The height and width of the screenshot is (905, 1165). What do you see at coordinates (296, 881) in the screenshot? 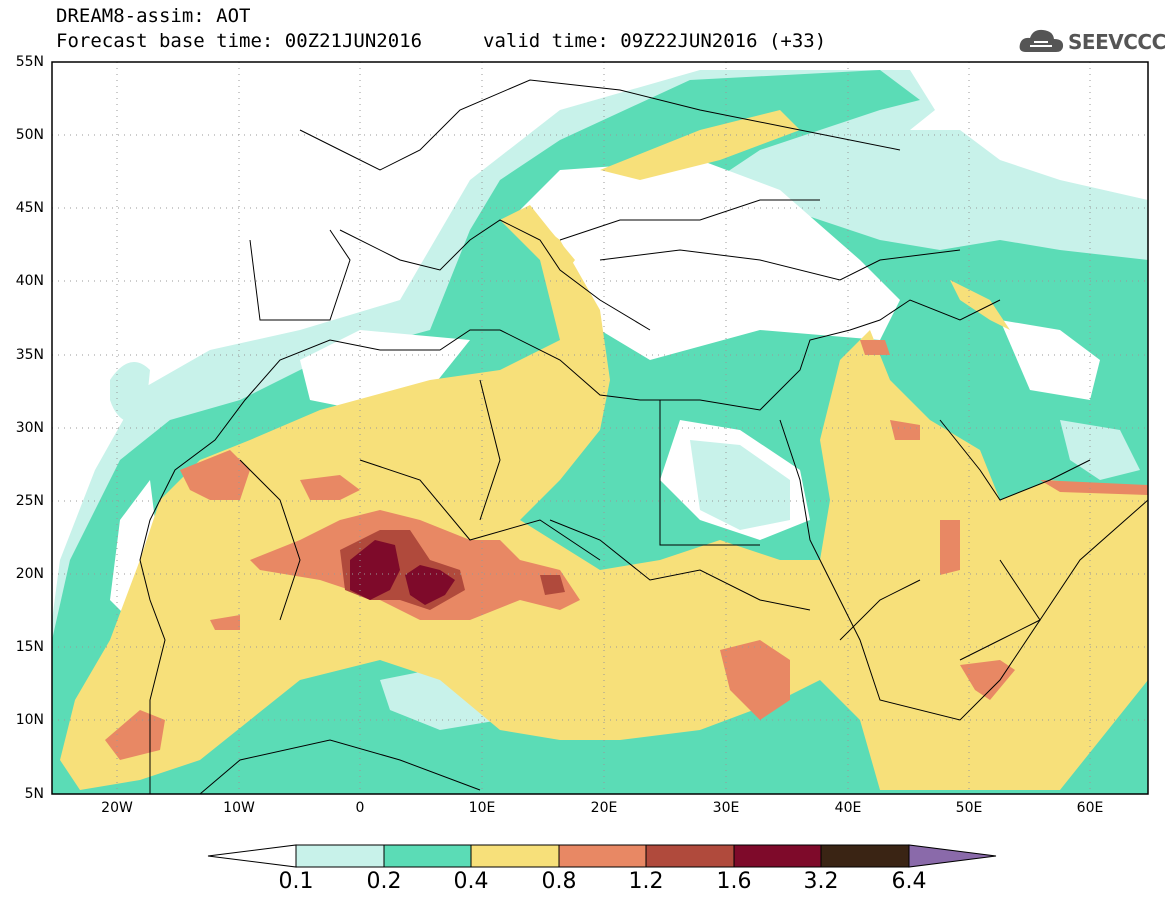
I see `colorbar-label: 0.1` at bounding box center [296, 881].